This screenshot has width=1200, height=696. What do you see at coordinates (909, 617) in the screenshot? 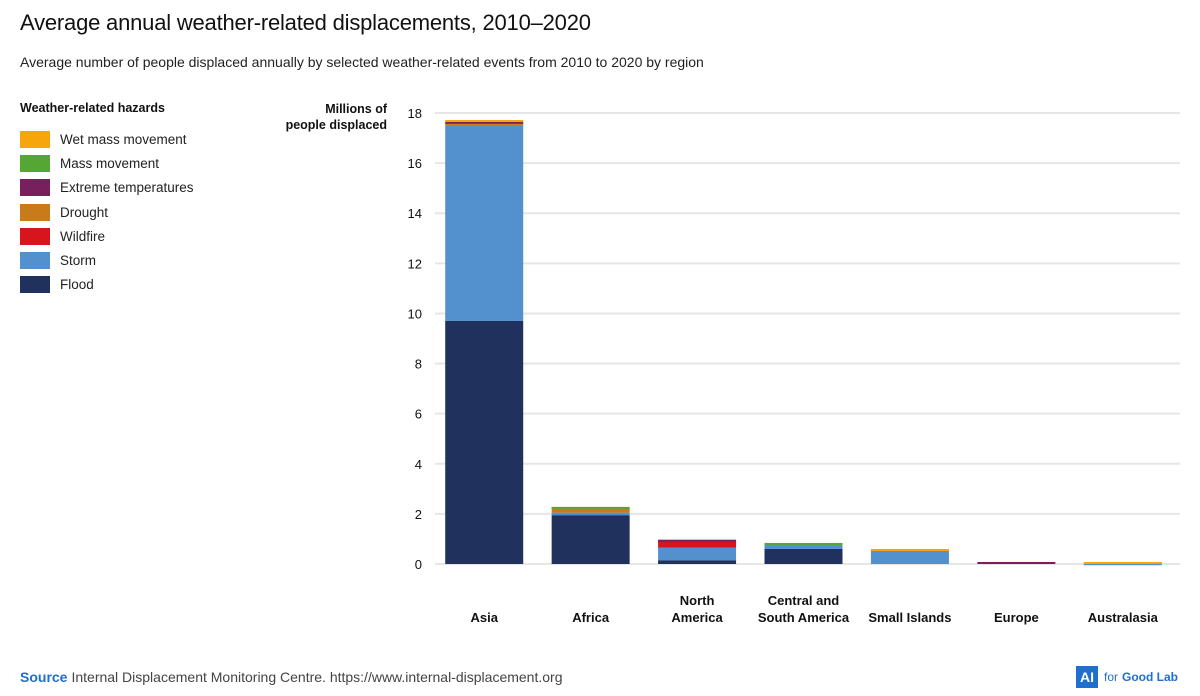
I see `x-category-label: Small Islands` at bounding box center [909, 617].